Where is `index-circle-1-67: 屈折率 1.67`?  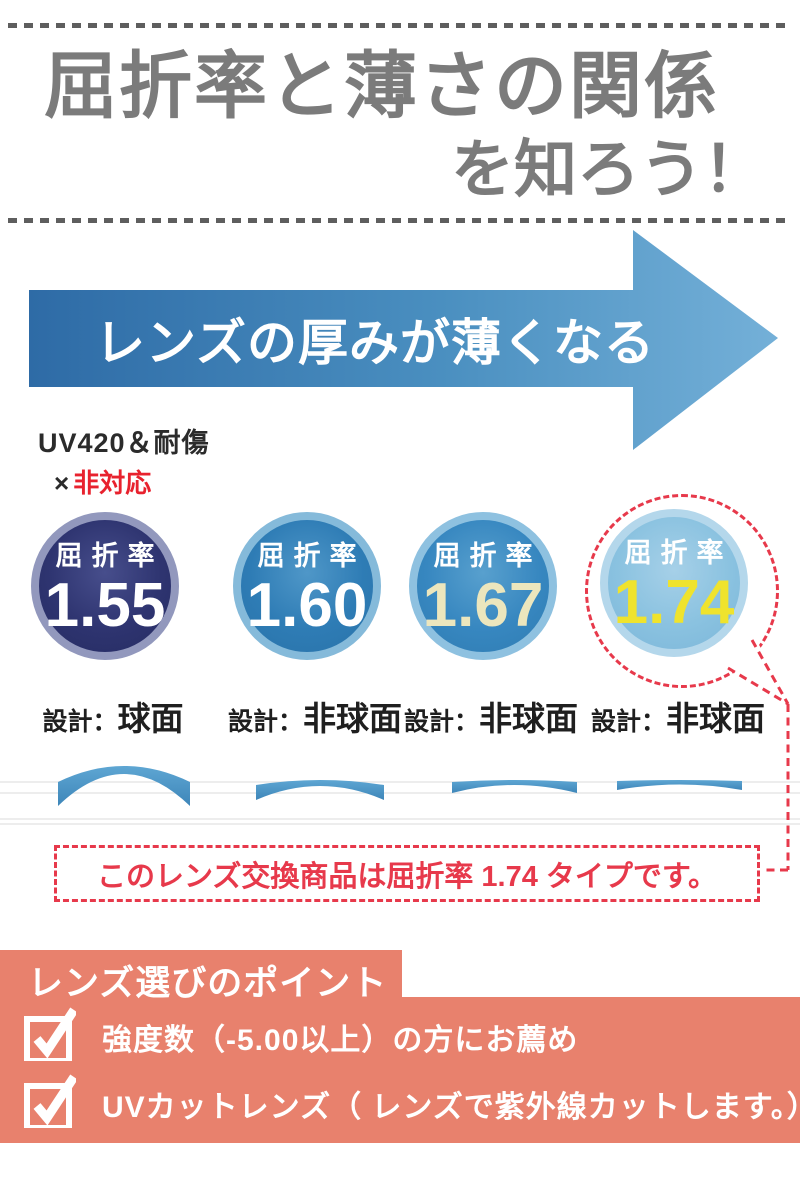
index-circle-1-67: 屈折率 1.67 is located at coordinates (483, 586).